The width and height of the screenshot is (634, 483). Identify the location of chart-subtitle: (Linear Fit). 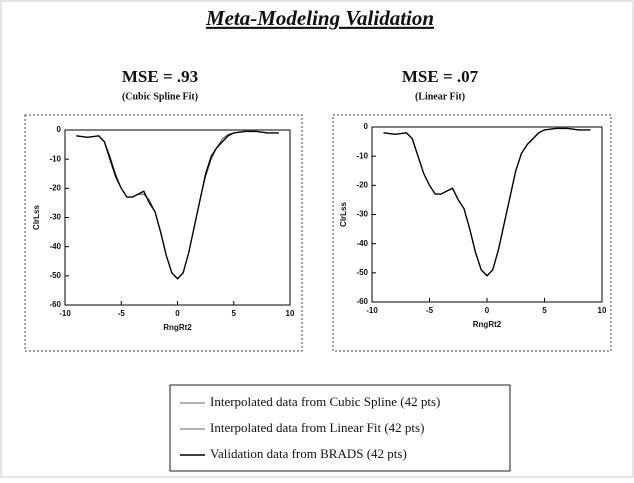
(440, 96).